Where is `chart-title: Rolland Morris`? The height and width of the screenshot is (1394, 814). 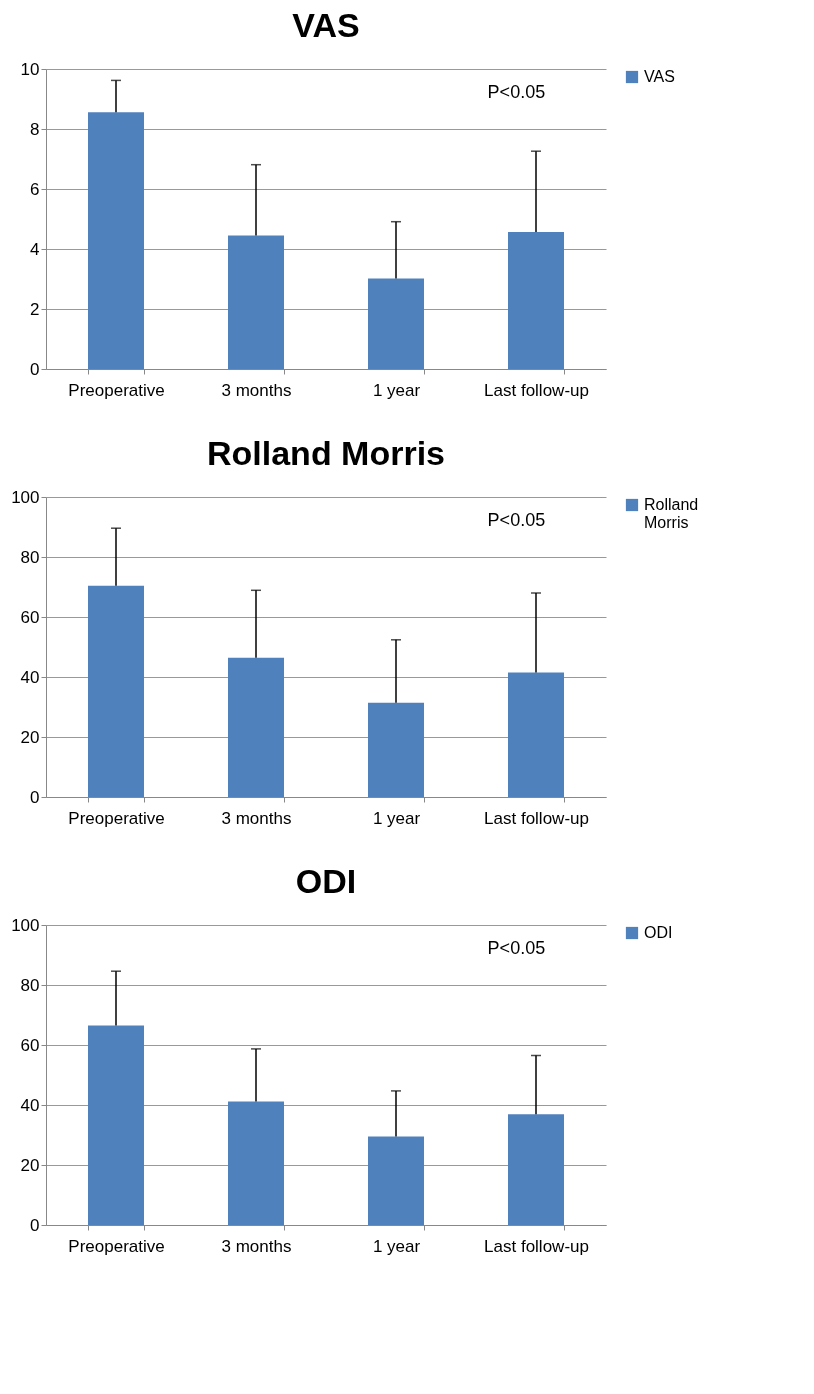 chart-title: Rolland Morris is located at coordinates (326, 453).